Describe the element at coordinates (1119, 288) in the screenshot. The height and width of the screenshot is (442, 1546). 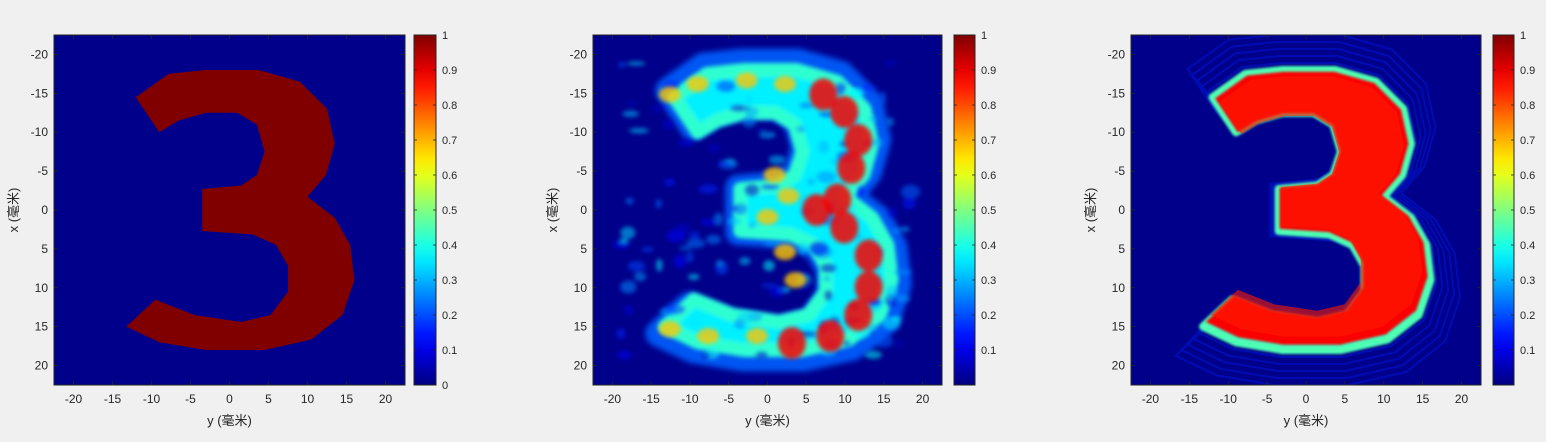
I see `y-tick-label: 10` at that location.